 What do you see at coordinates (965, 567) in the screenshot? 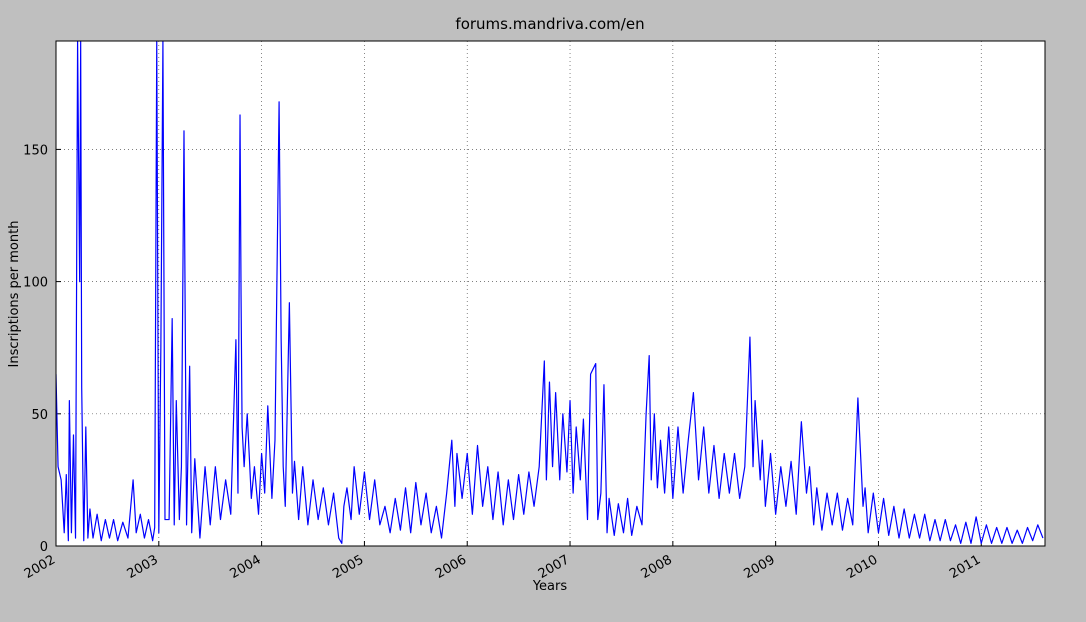
I see `x-tick-label: 2011` at bounding box center [965, 567].